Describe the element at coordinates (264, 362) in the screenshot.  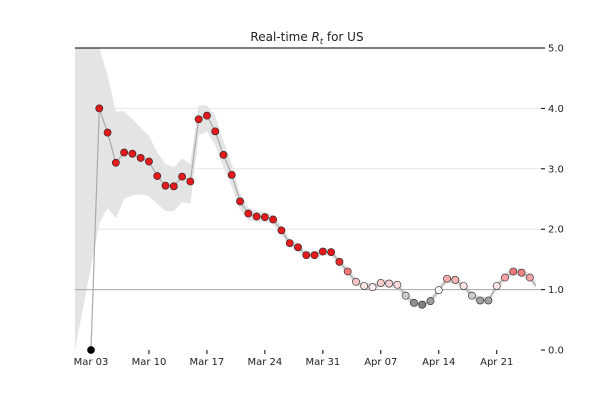
I see `x-tick-label: Mar 24` at that location.